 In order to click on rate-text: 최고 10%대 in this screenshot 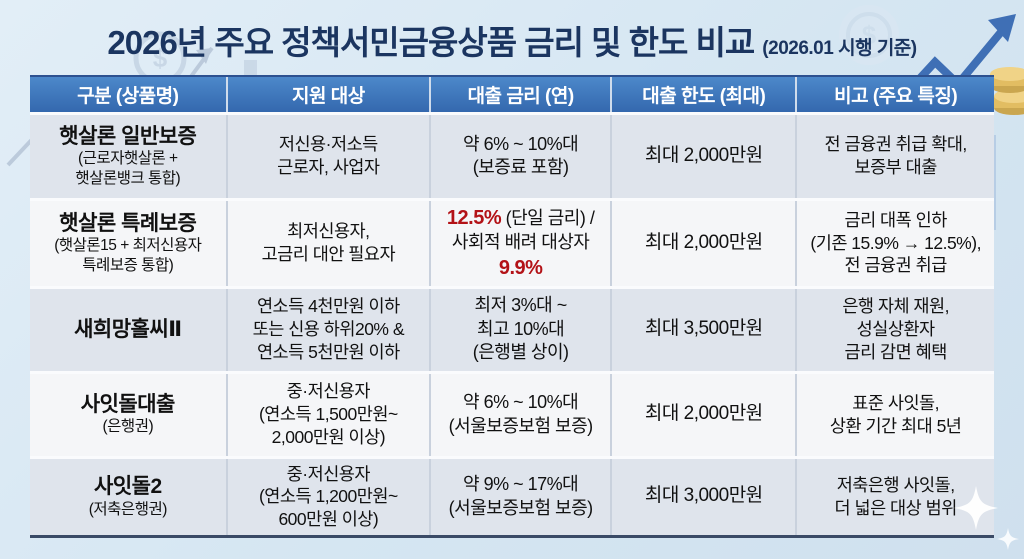, I will do `click(521, 328)`.